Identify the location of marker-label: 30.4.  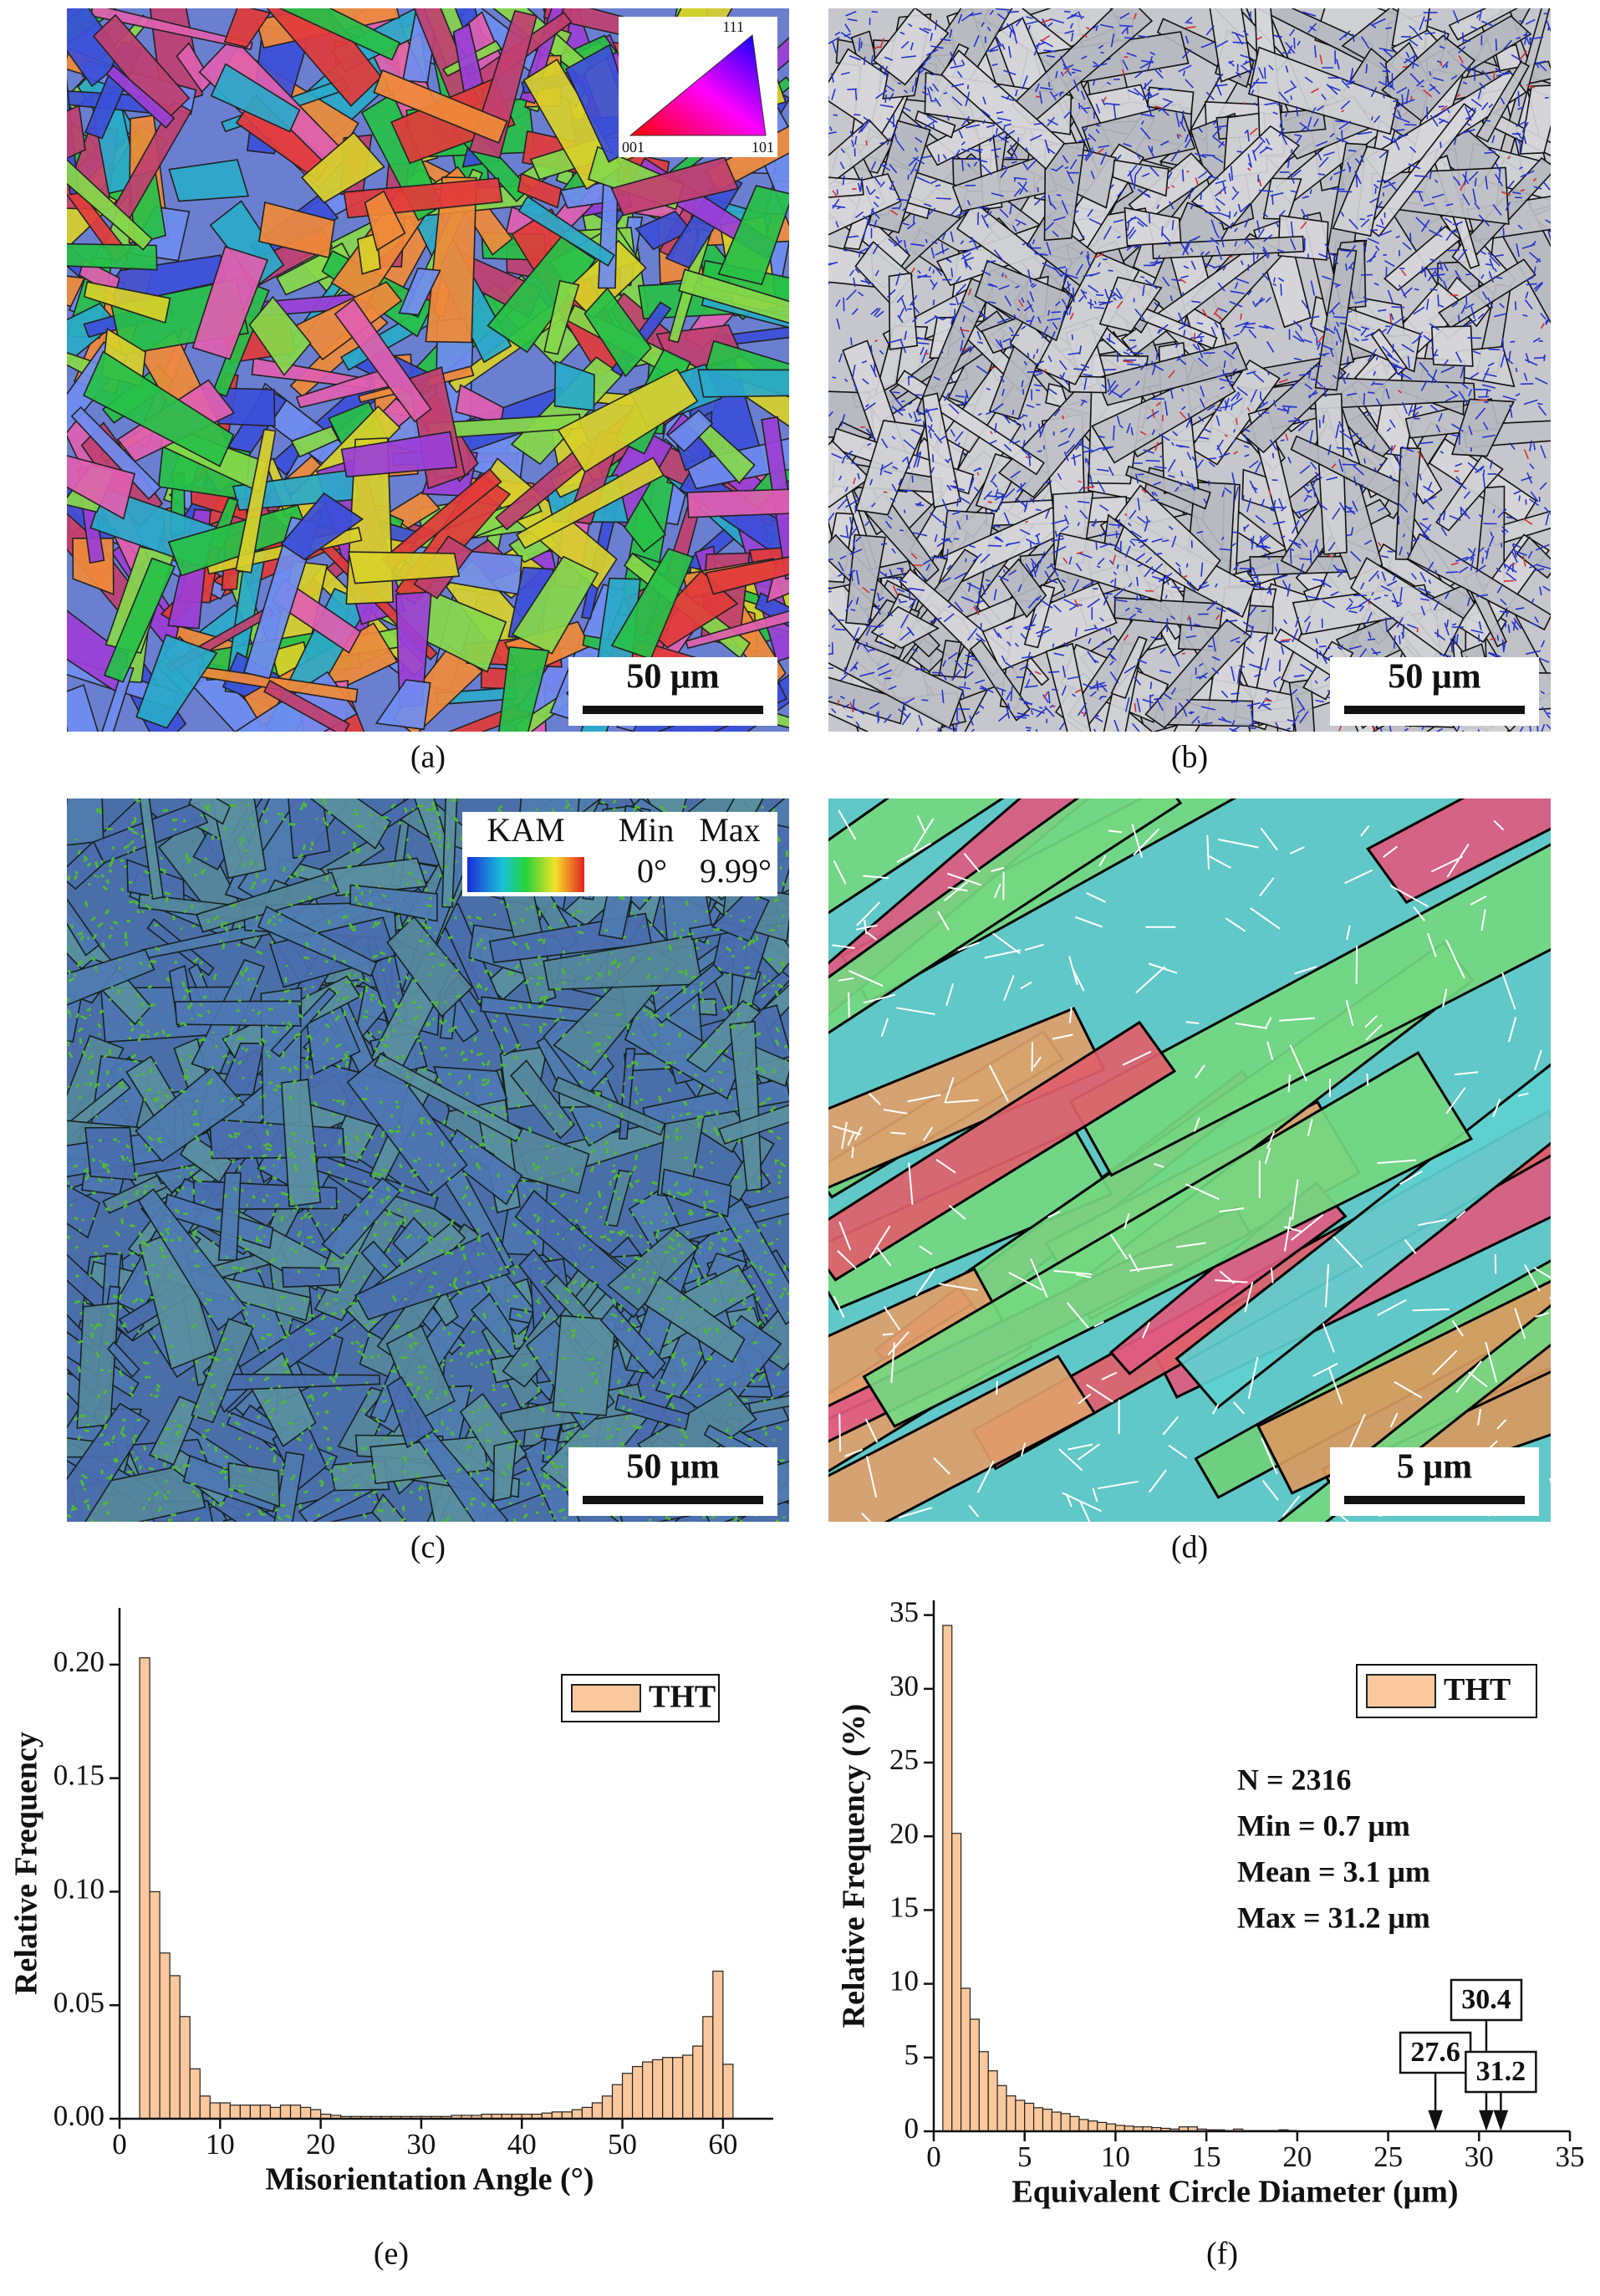
(1486, 1999).